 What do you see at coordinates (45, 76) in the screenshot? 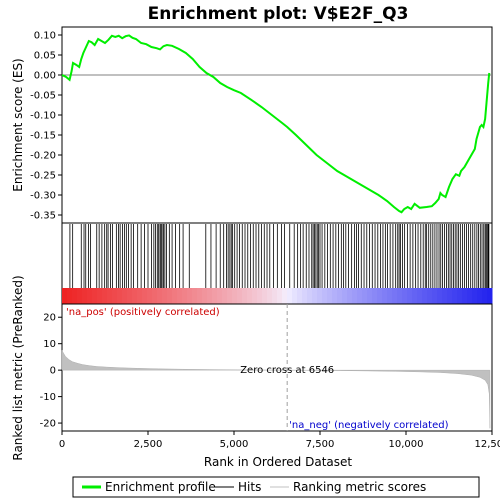
I see `es-y-tick-label: 0.00` at bounding box center [45, 76].